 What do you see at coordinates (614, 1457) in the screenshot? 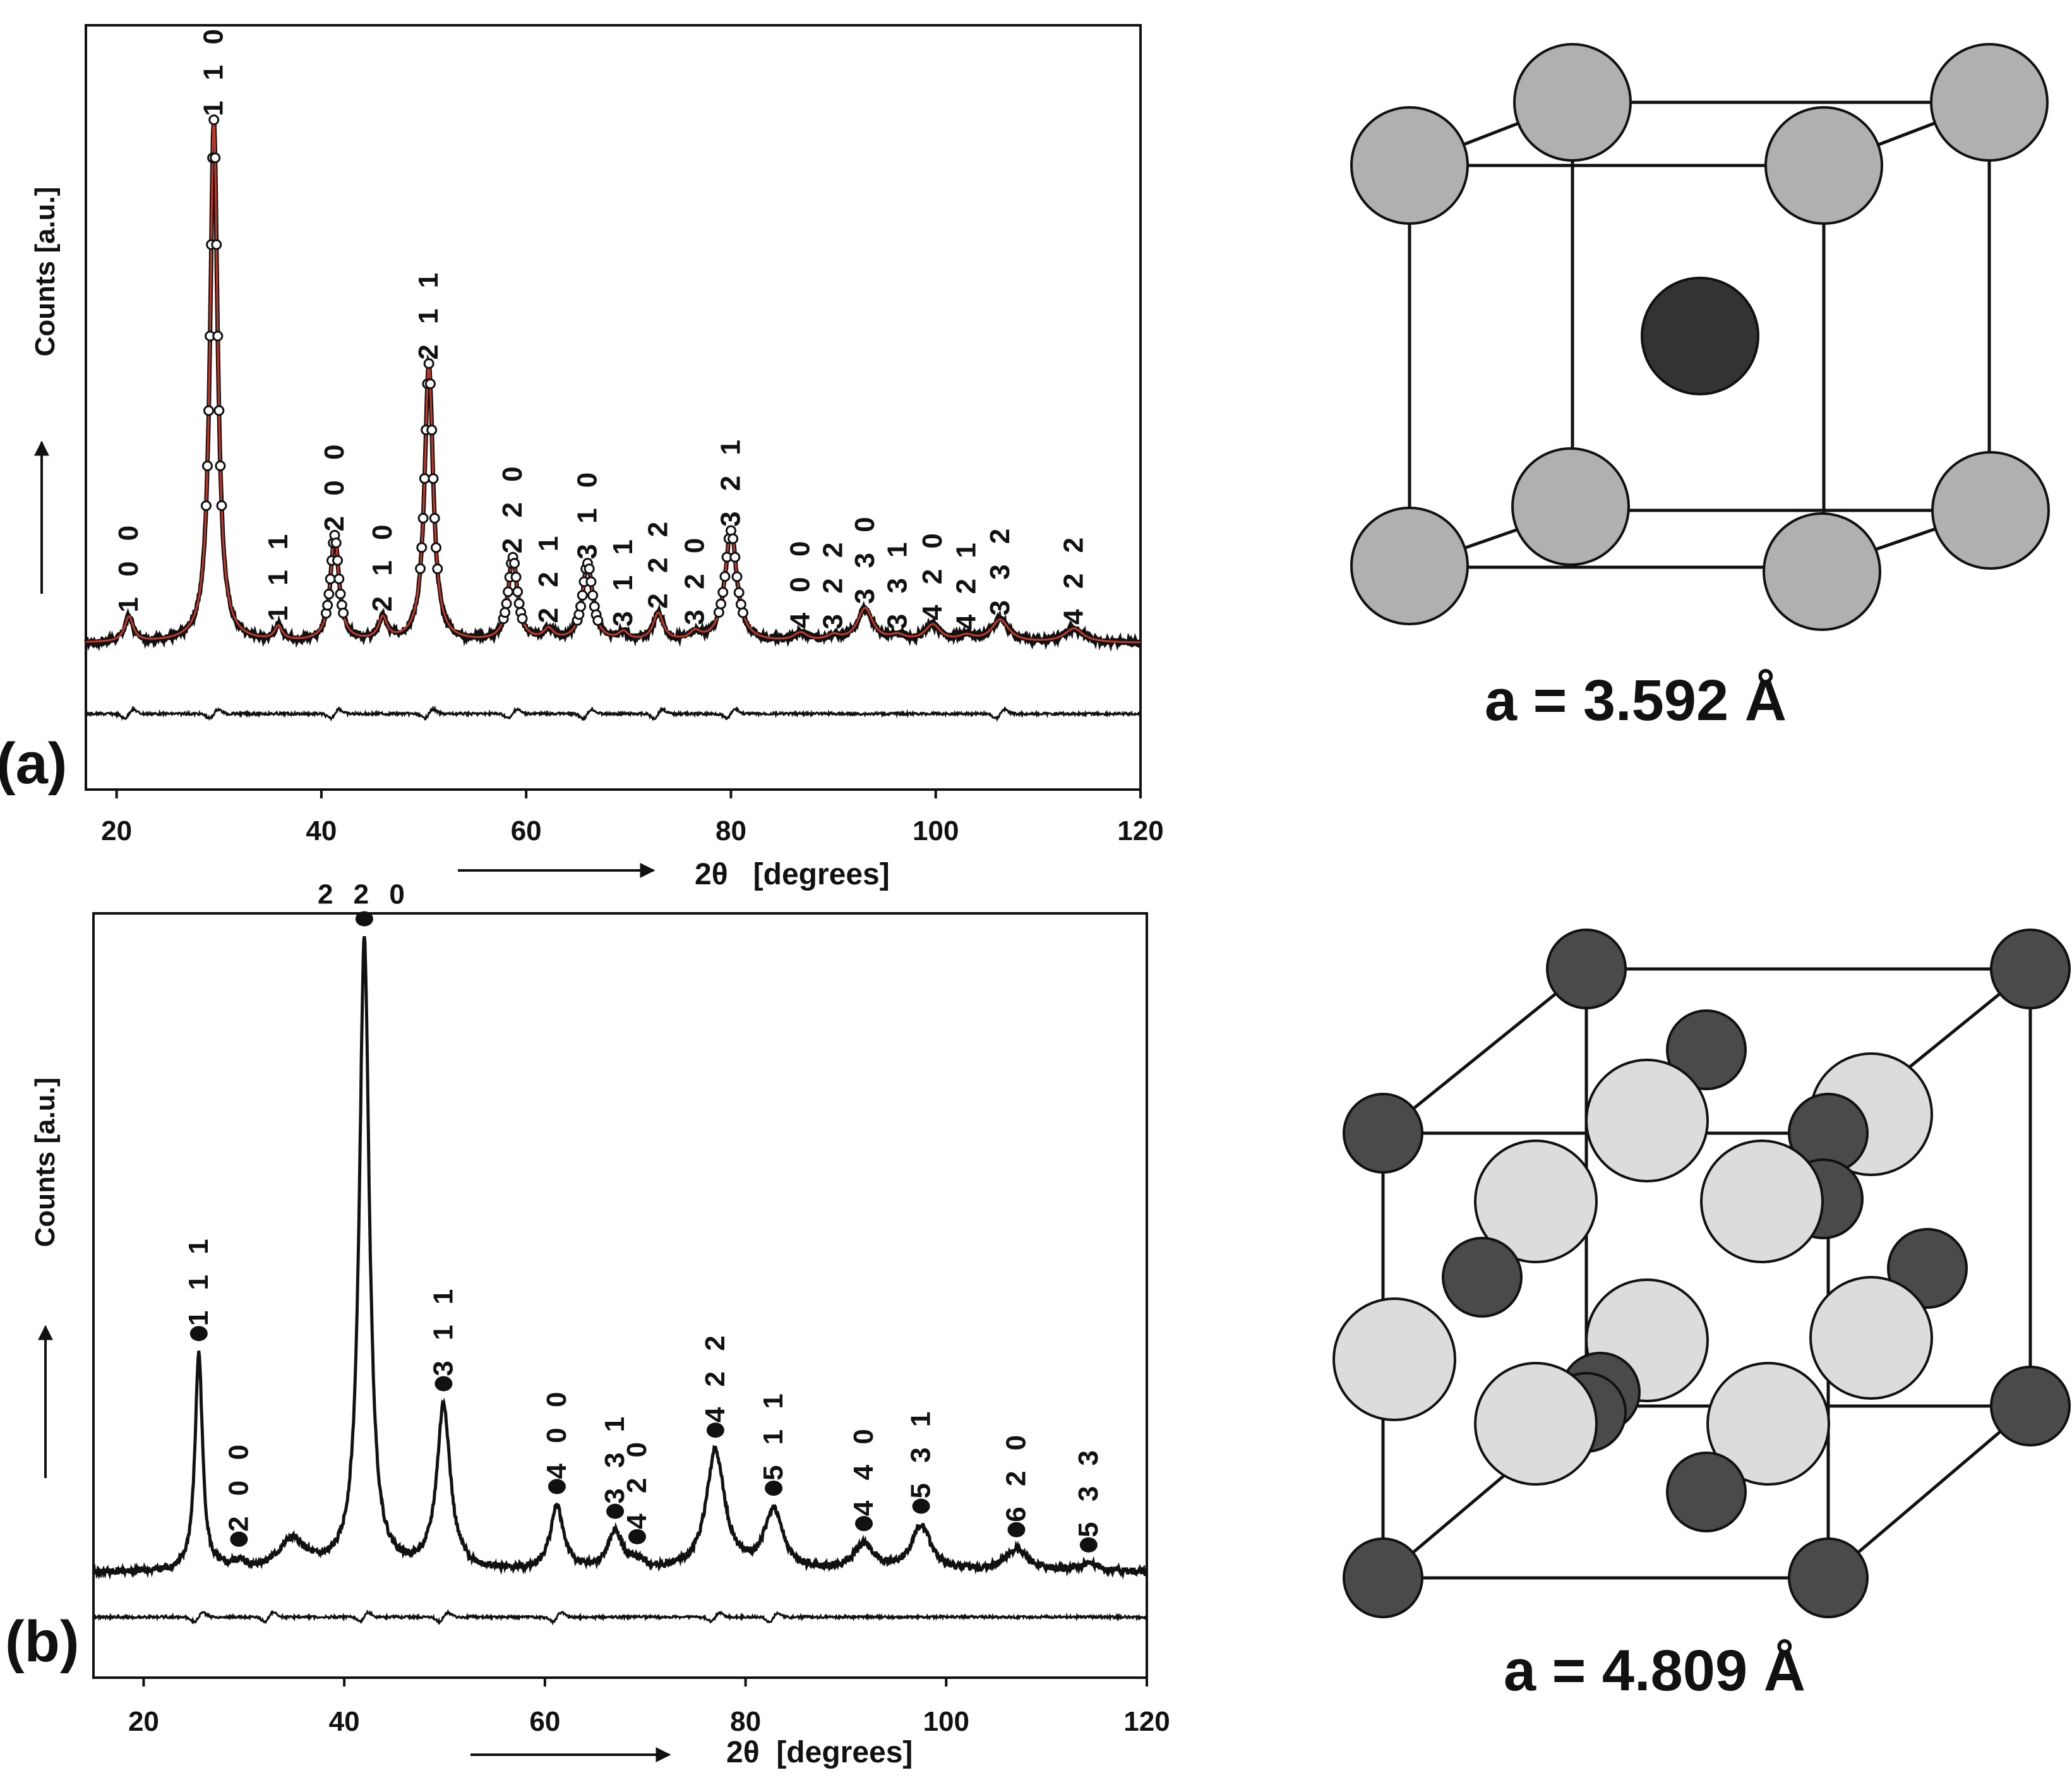
I see `peak-label: 3 3 1` at bounding box center [614, 1457].